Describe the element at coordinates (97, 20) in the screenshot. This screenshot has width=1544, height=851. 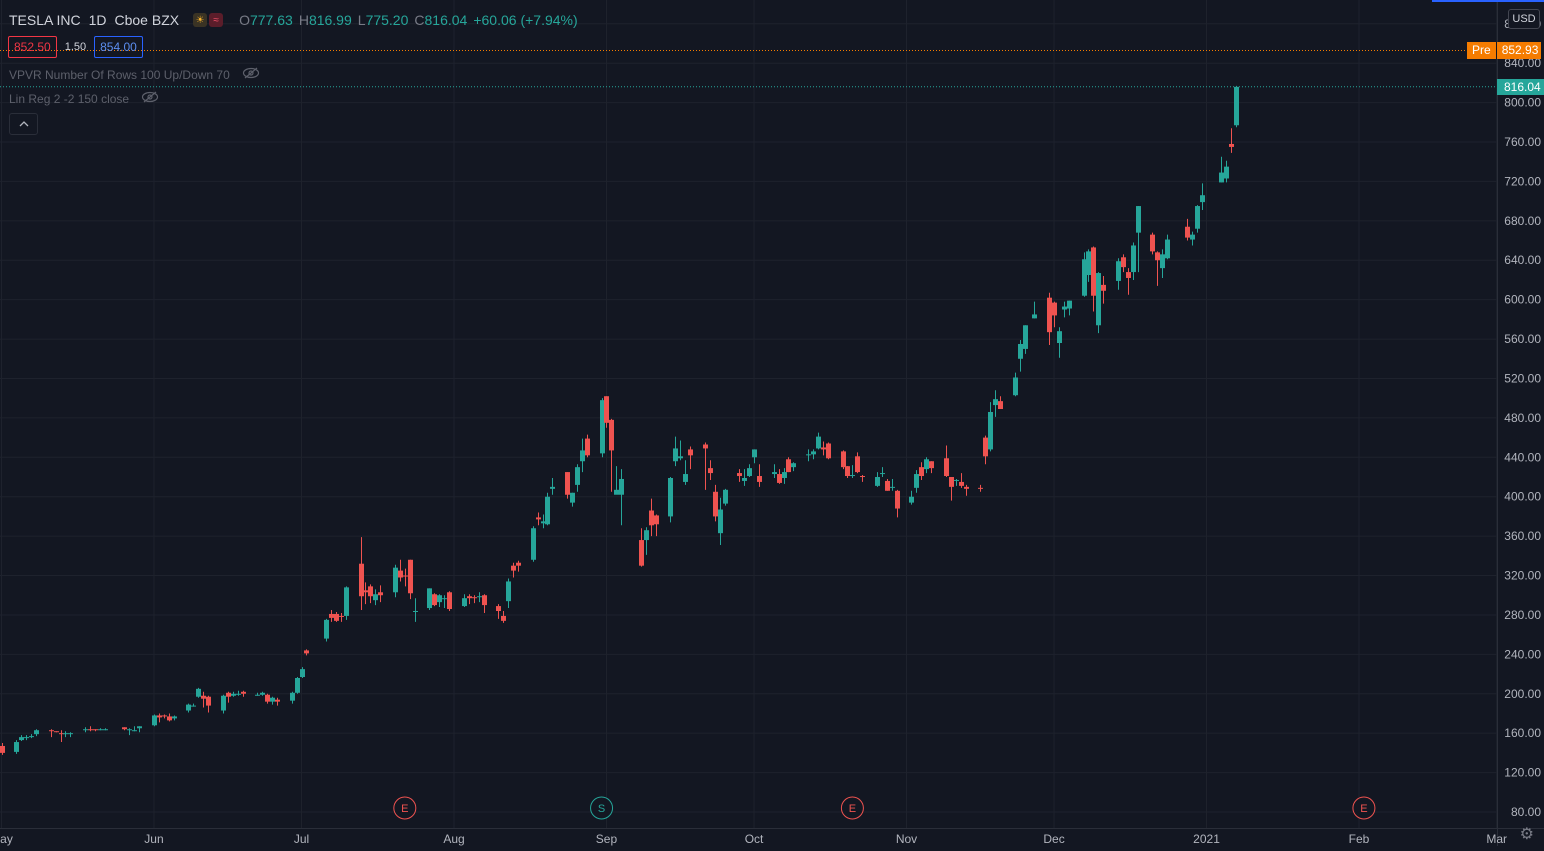
I see `interval-label: 1D` at that location.